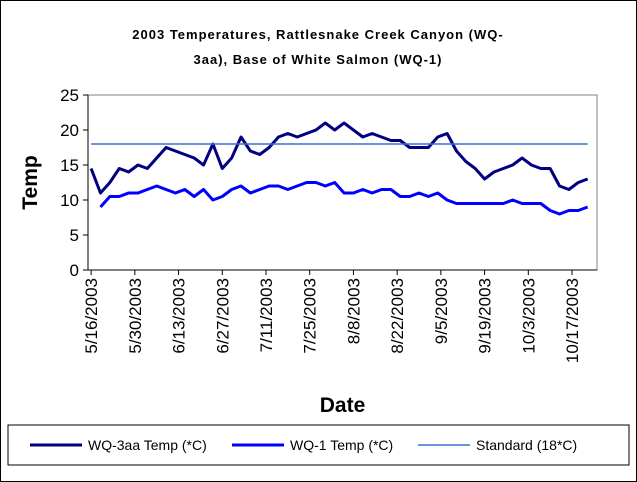 Image resolution: width=637 pixels, height=482 pixels. Describe the element at coordinates (441, 311) in the screenshot. I see `x-tick-label: 9/5/2003` at that location.